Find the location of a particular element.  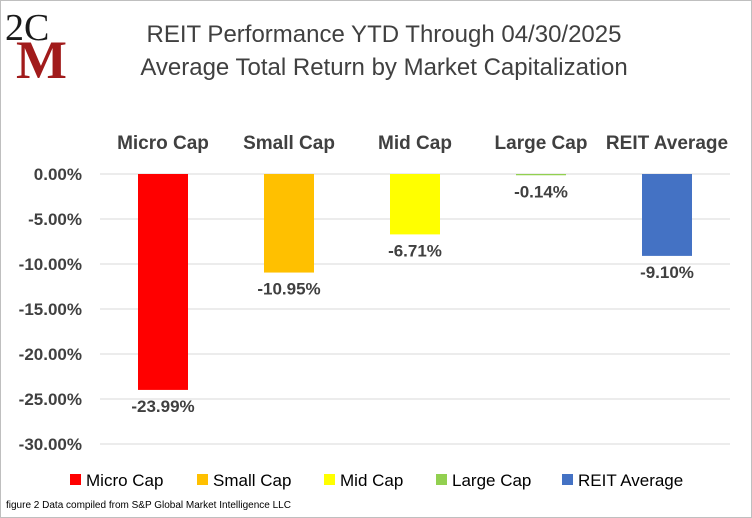

chart-title: REIT Performance YTD Through 04/30/2025 is located at coordinates (384, 34).